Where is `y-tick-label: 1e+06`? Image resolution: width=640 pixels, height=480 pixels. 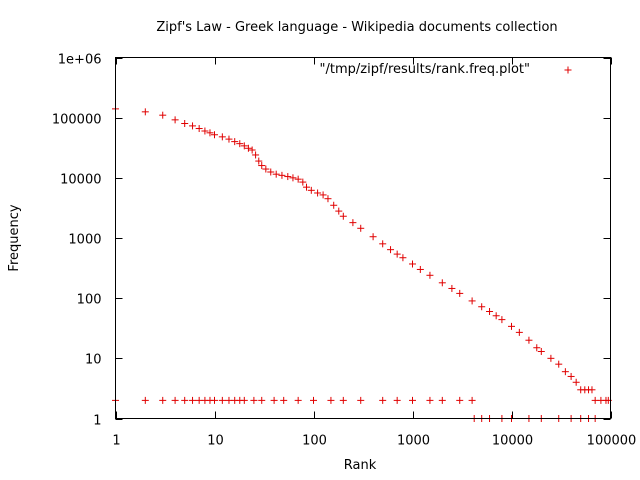 y-tick-label: 1e+06 is located at coordinates (80, 60).